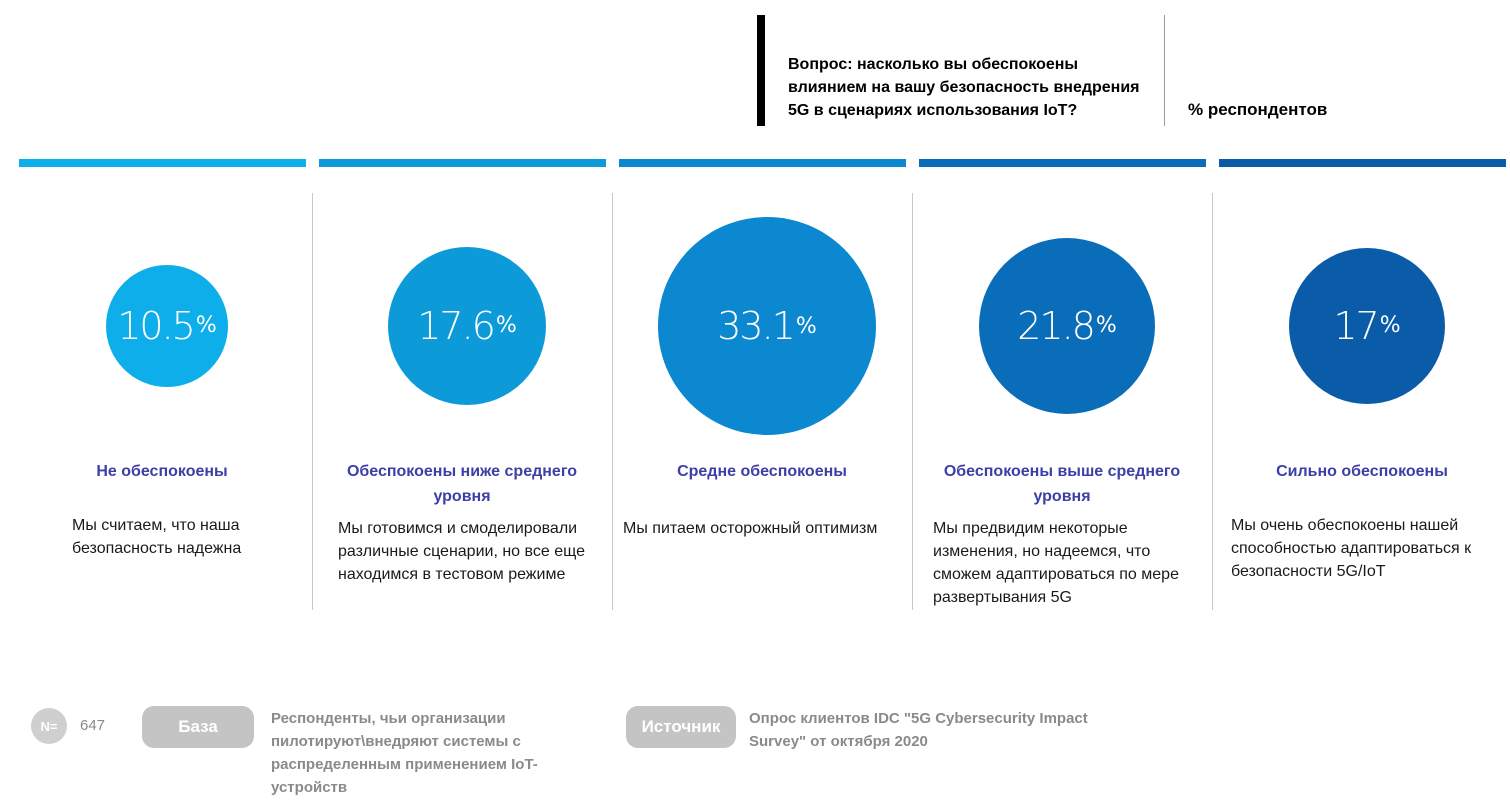 The image size is (1510, 808). Describe the element at coordinates (156, 325) in the screenshot. I see `value-label: 10.5` at that location.